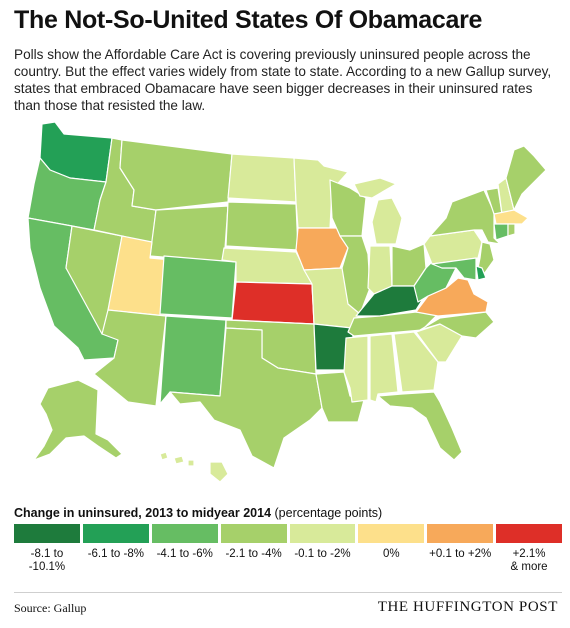 This screenshot has width=570, height=628. I want to click on legend-label: -4.1 to -6%, so click(184, 554).